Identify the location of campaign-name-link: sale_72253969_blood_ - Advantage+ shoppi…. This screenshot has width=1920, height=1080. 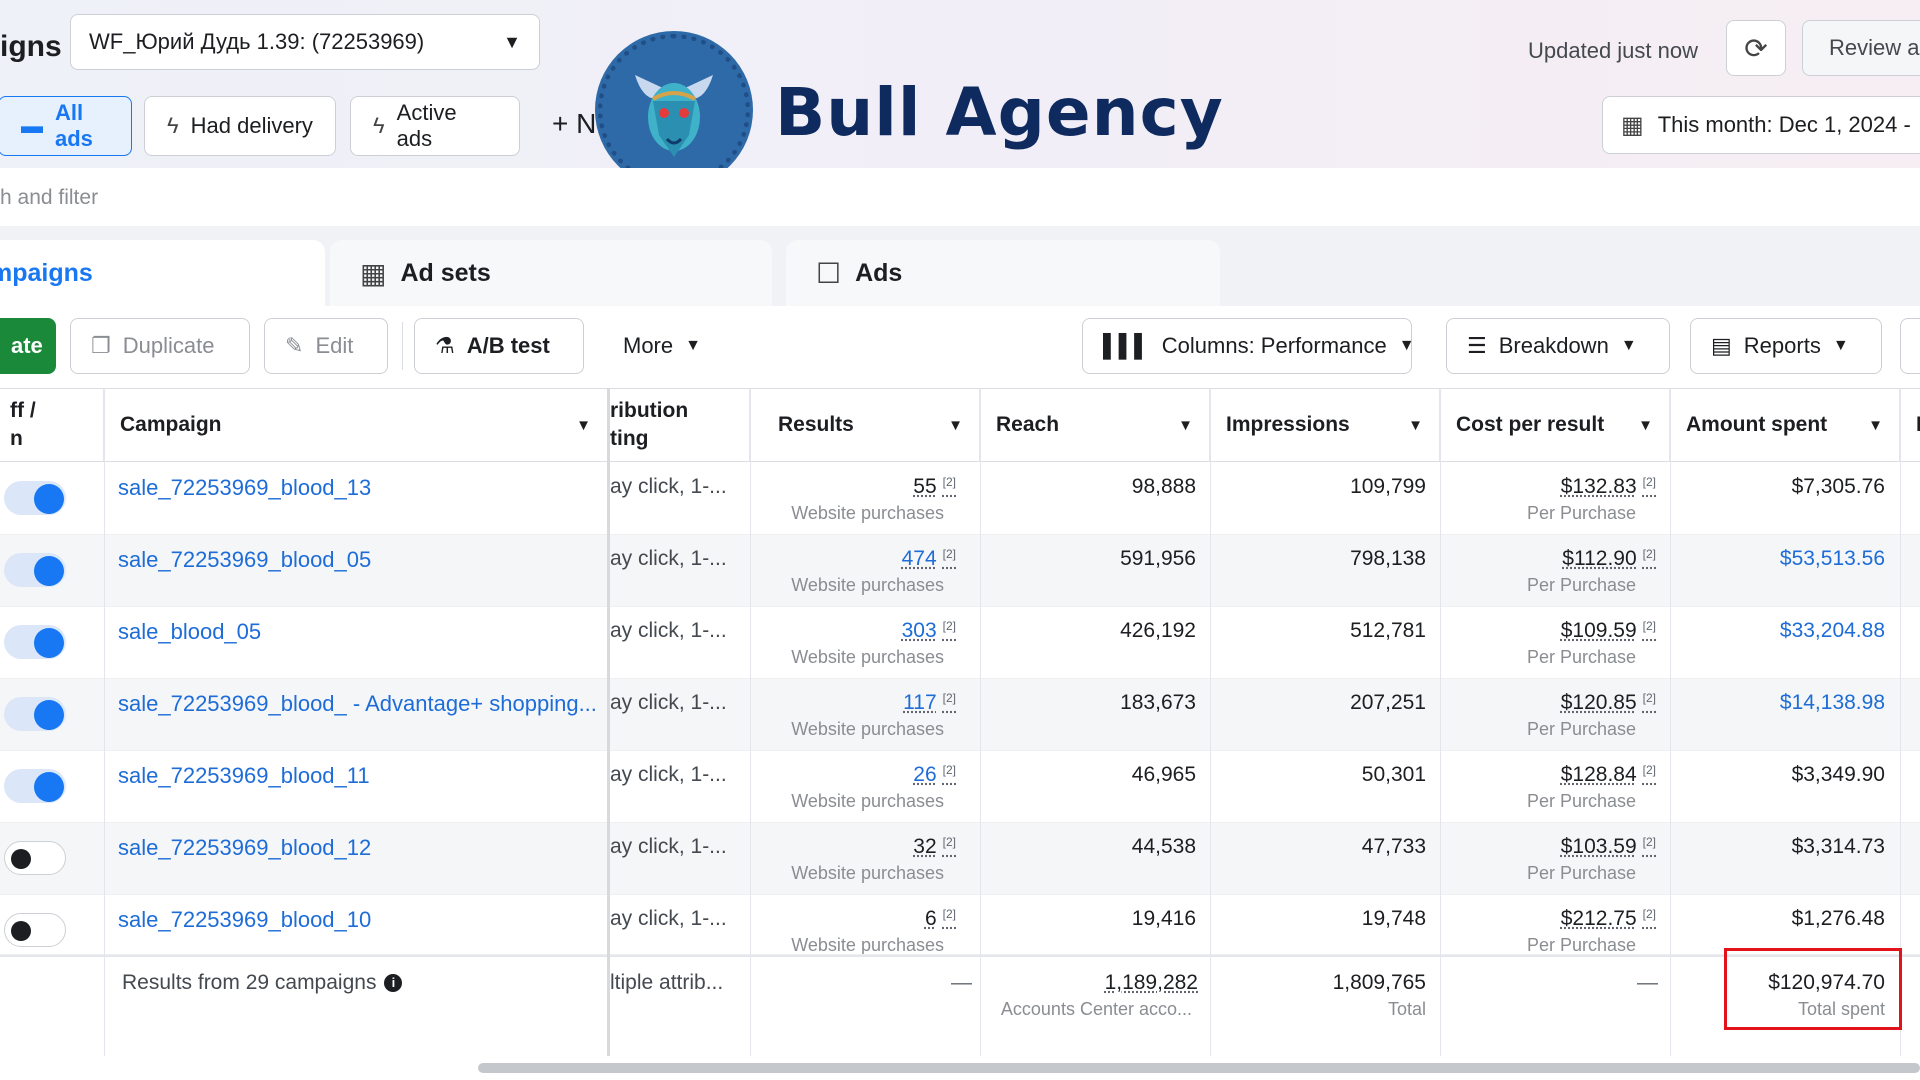
(357, 704).